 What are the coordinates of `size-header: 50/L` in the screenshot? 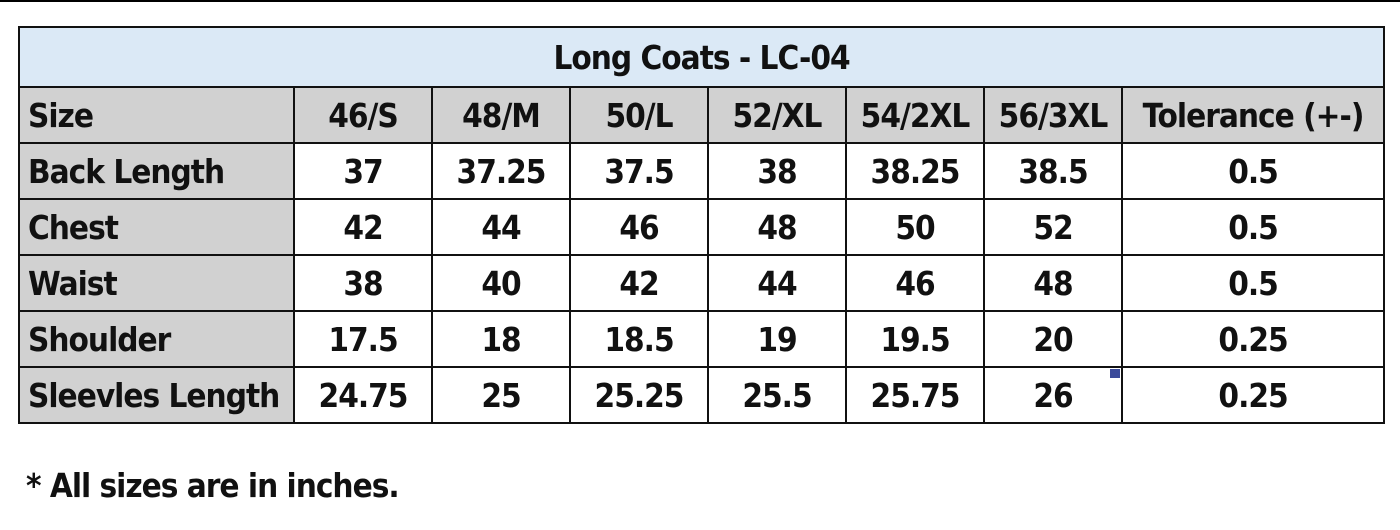 It's located at (639, 115).